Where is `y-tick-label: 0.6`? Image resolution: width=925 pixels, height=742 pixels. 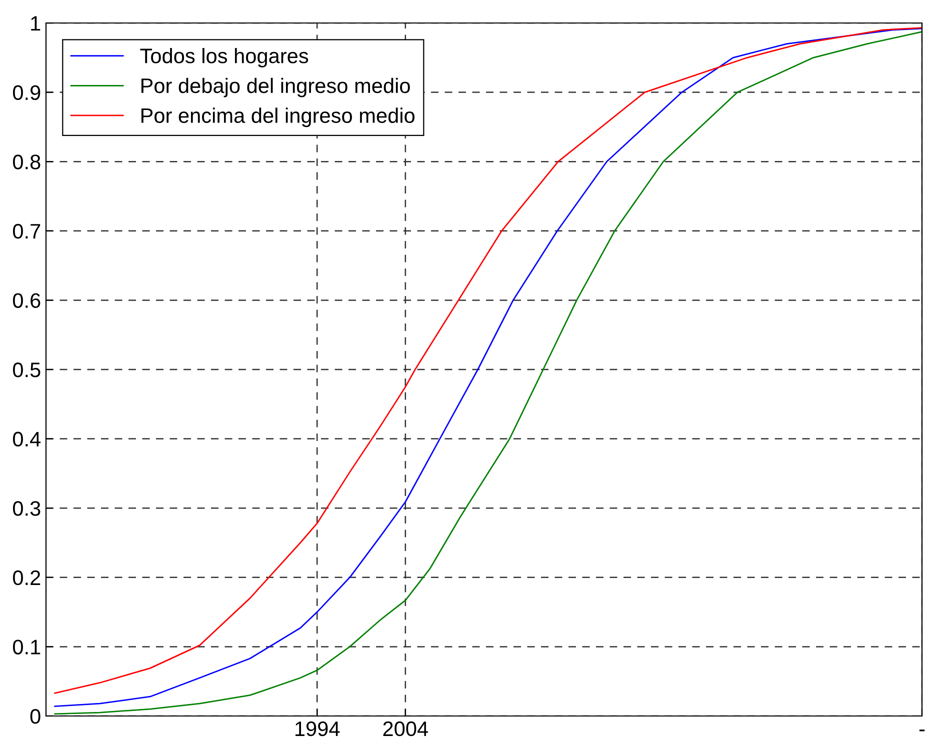 y-tick-label: 0.6 is located at coordinates (26, 300).